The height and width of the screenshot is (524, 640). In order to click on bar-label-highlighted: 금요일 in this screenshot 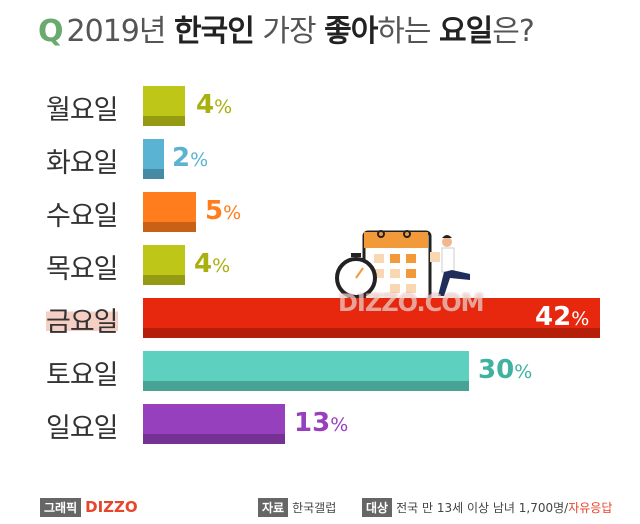, I will do `click(82, 319)`.